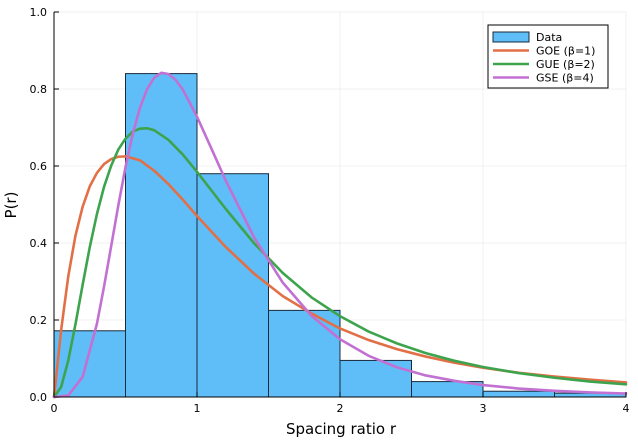 The width and height of the screenshot is (638, 442). I want to click on legend-label: GUE (β=2), so click(565, 64).